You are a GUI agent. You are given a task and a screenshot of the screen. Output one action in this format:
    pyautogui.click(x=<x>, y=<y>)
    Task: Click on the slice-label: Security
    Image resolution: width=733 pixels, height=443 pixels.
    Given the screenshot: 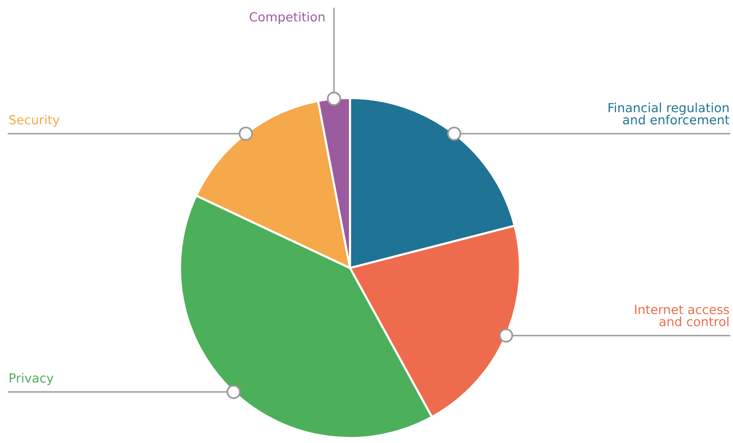 What is the action you would take?
    pyautogui.click(x=34, y=120)
    